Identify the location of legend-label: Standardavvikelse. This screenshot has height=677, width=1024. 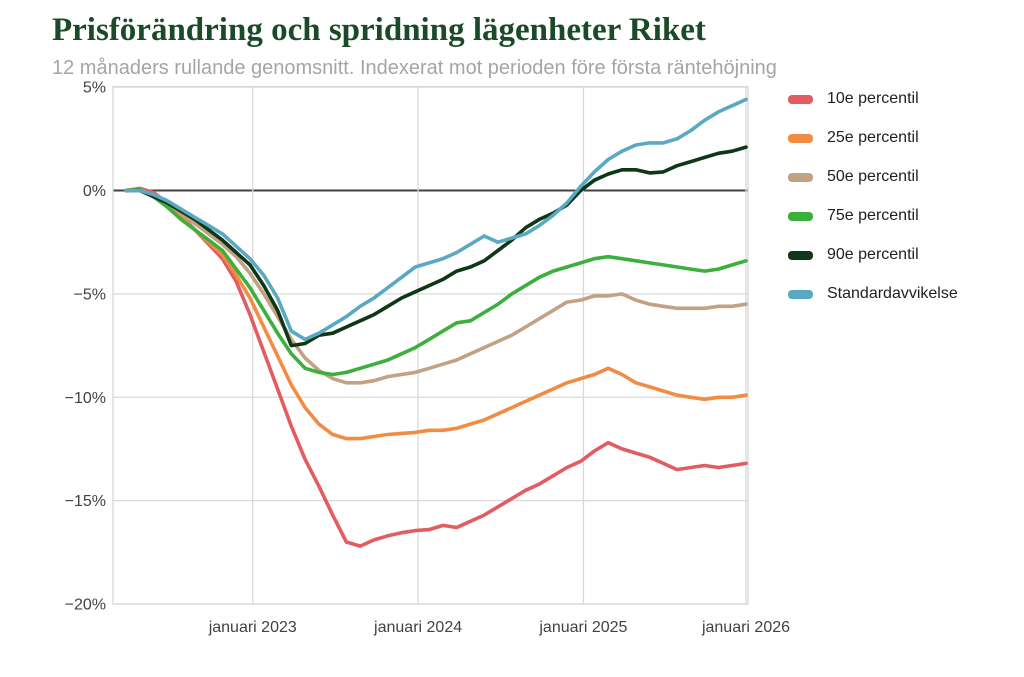
(892, 293).